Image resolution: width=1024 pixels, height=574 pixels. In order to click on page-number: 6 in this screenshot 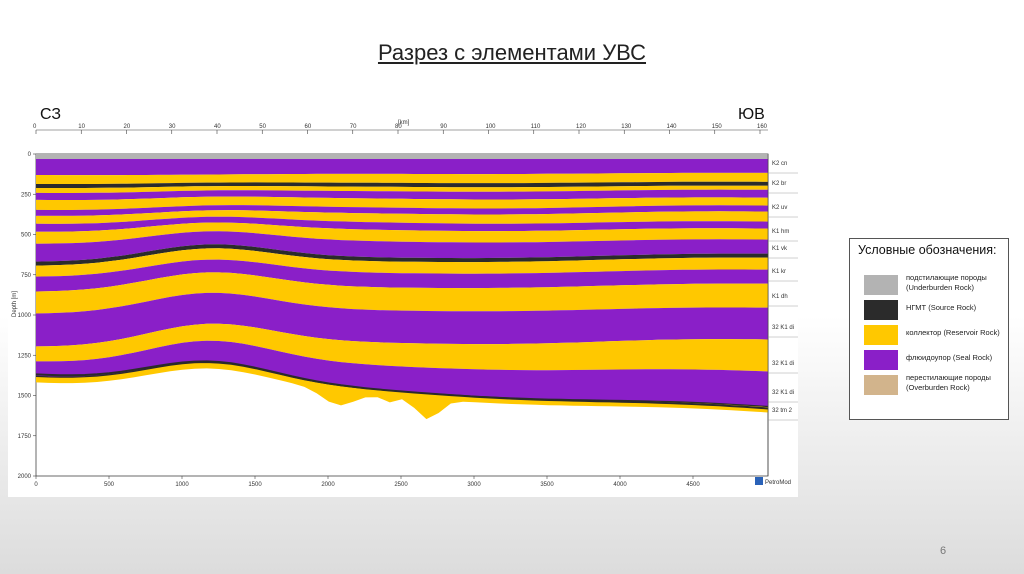, I will do `click(943, 551)`.